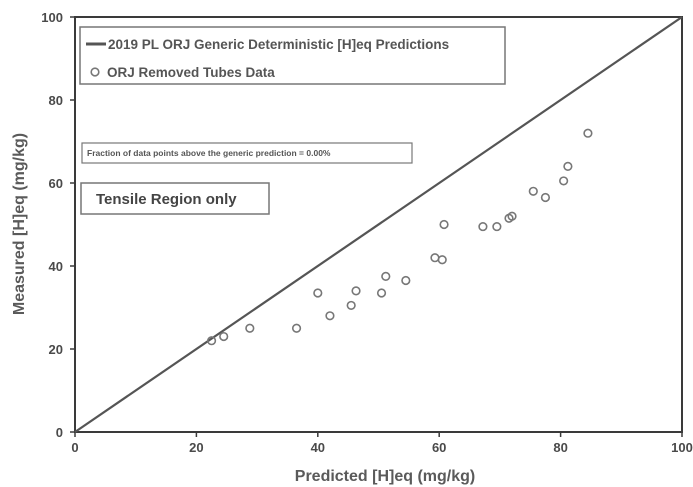  What do you see at coordinates (56, 183) in the screenshot?
I see `y-tick-label: 60` at bounding box center [56, 183].